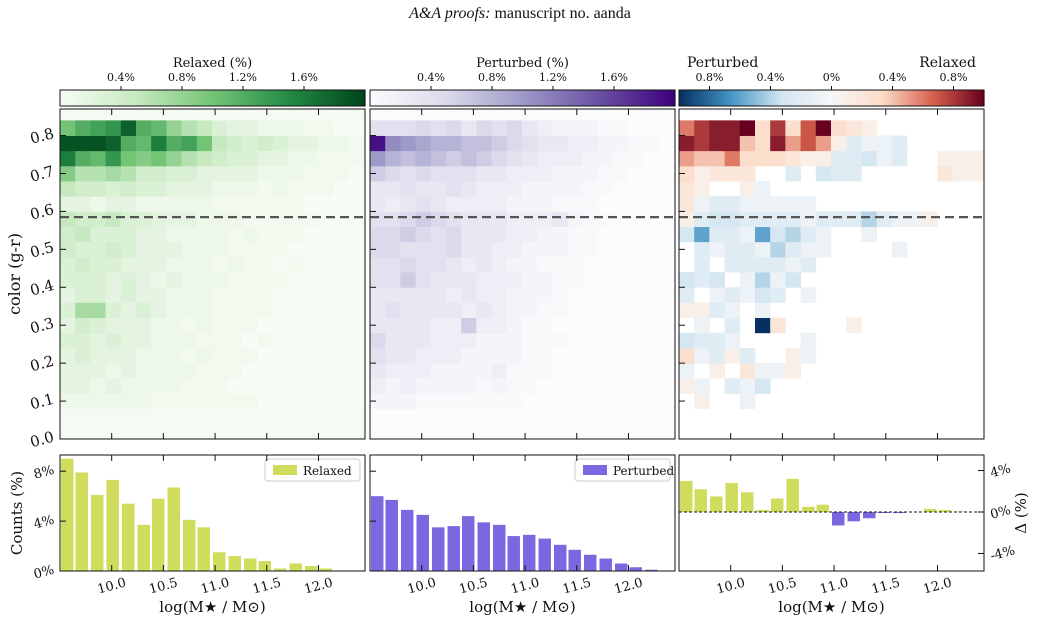 The width and height of the screenshot is (1040, 622). I want to click on colorbar-tick-label: 0.4%, so click(893, 77).